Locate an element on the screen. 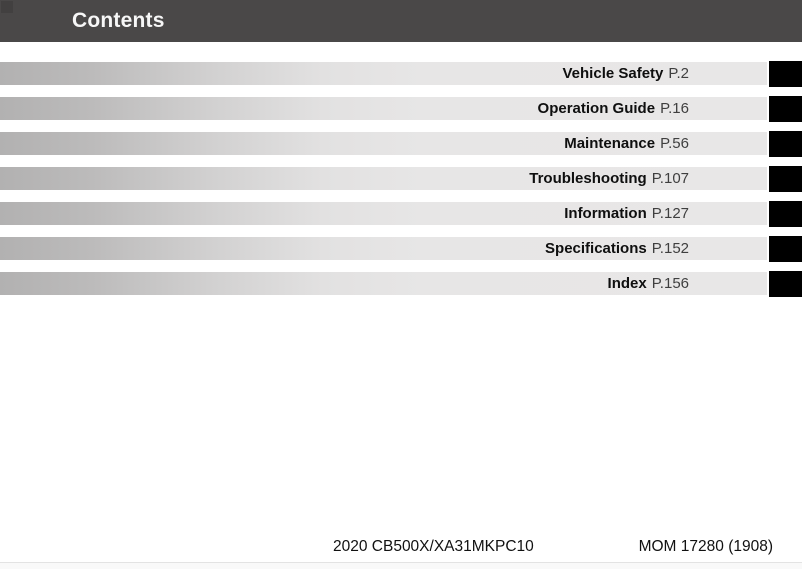 This screenshot has height=569, width=802. toc-row-specifications: Specifications P.152 is located at coordinates (401, 249).